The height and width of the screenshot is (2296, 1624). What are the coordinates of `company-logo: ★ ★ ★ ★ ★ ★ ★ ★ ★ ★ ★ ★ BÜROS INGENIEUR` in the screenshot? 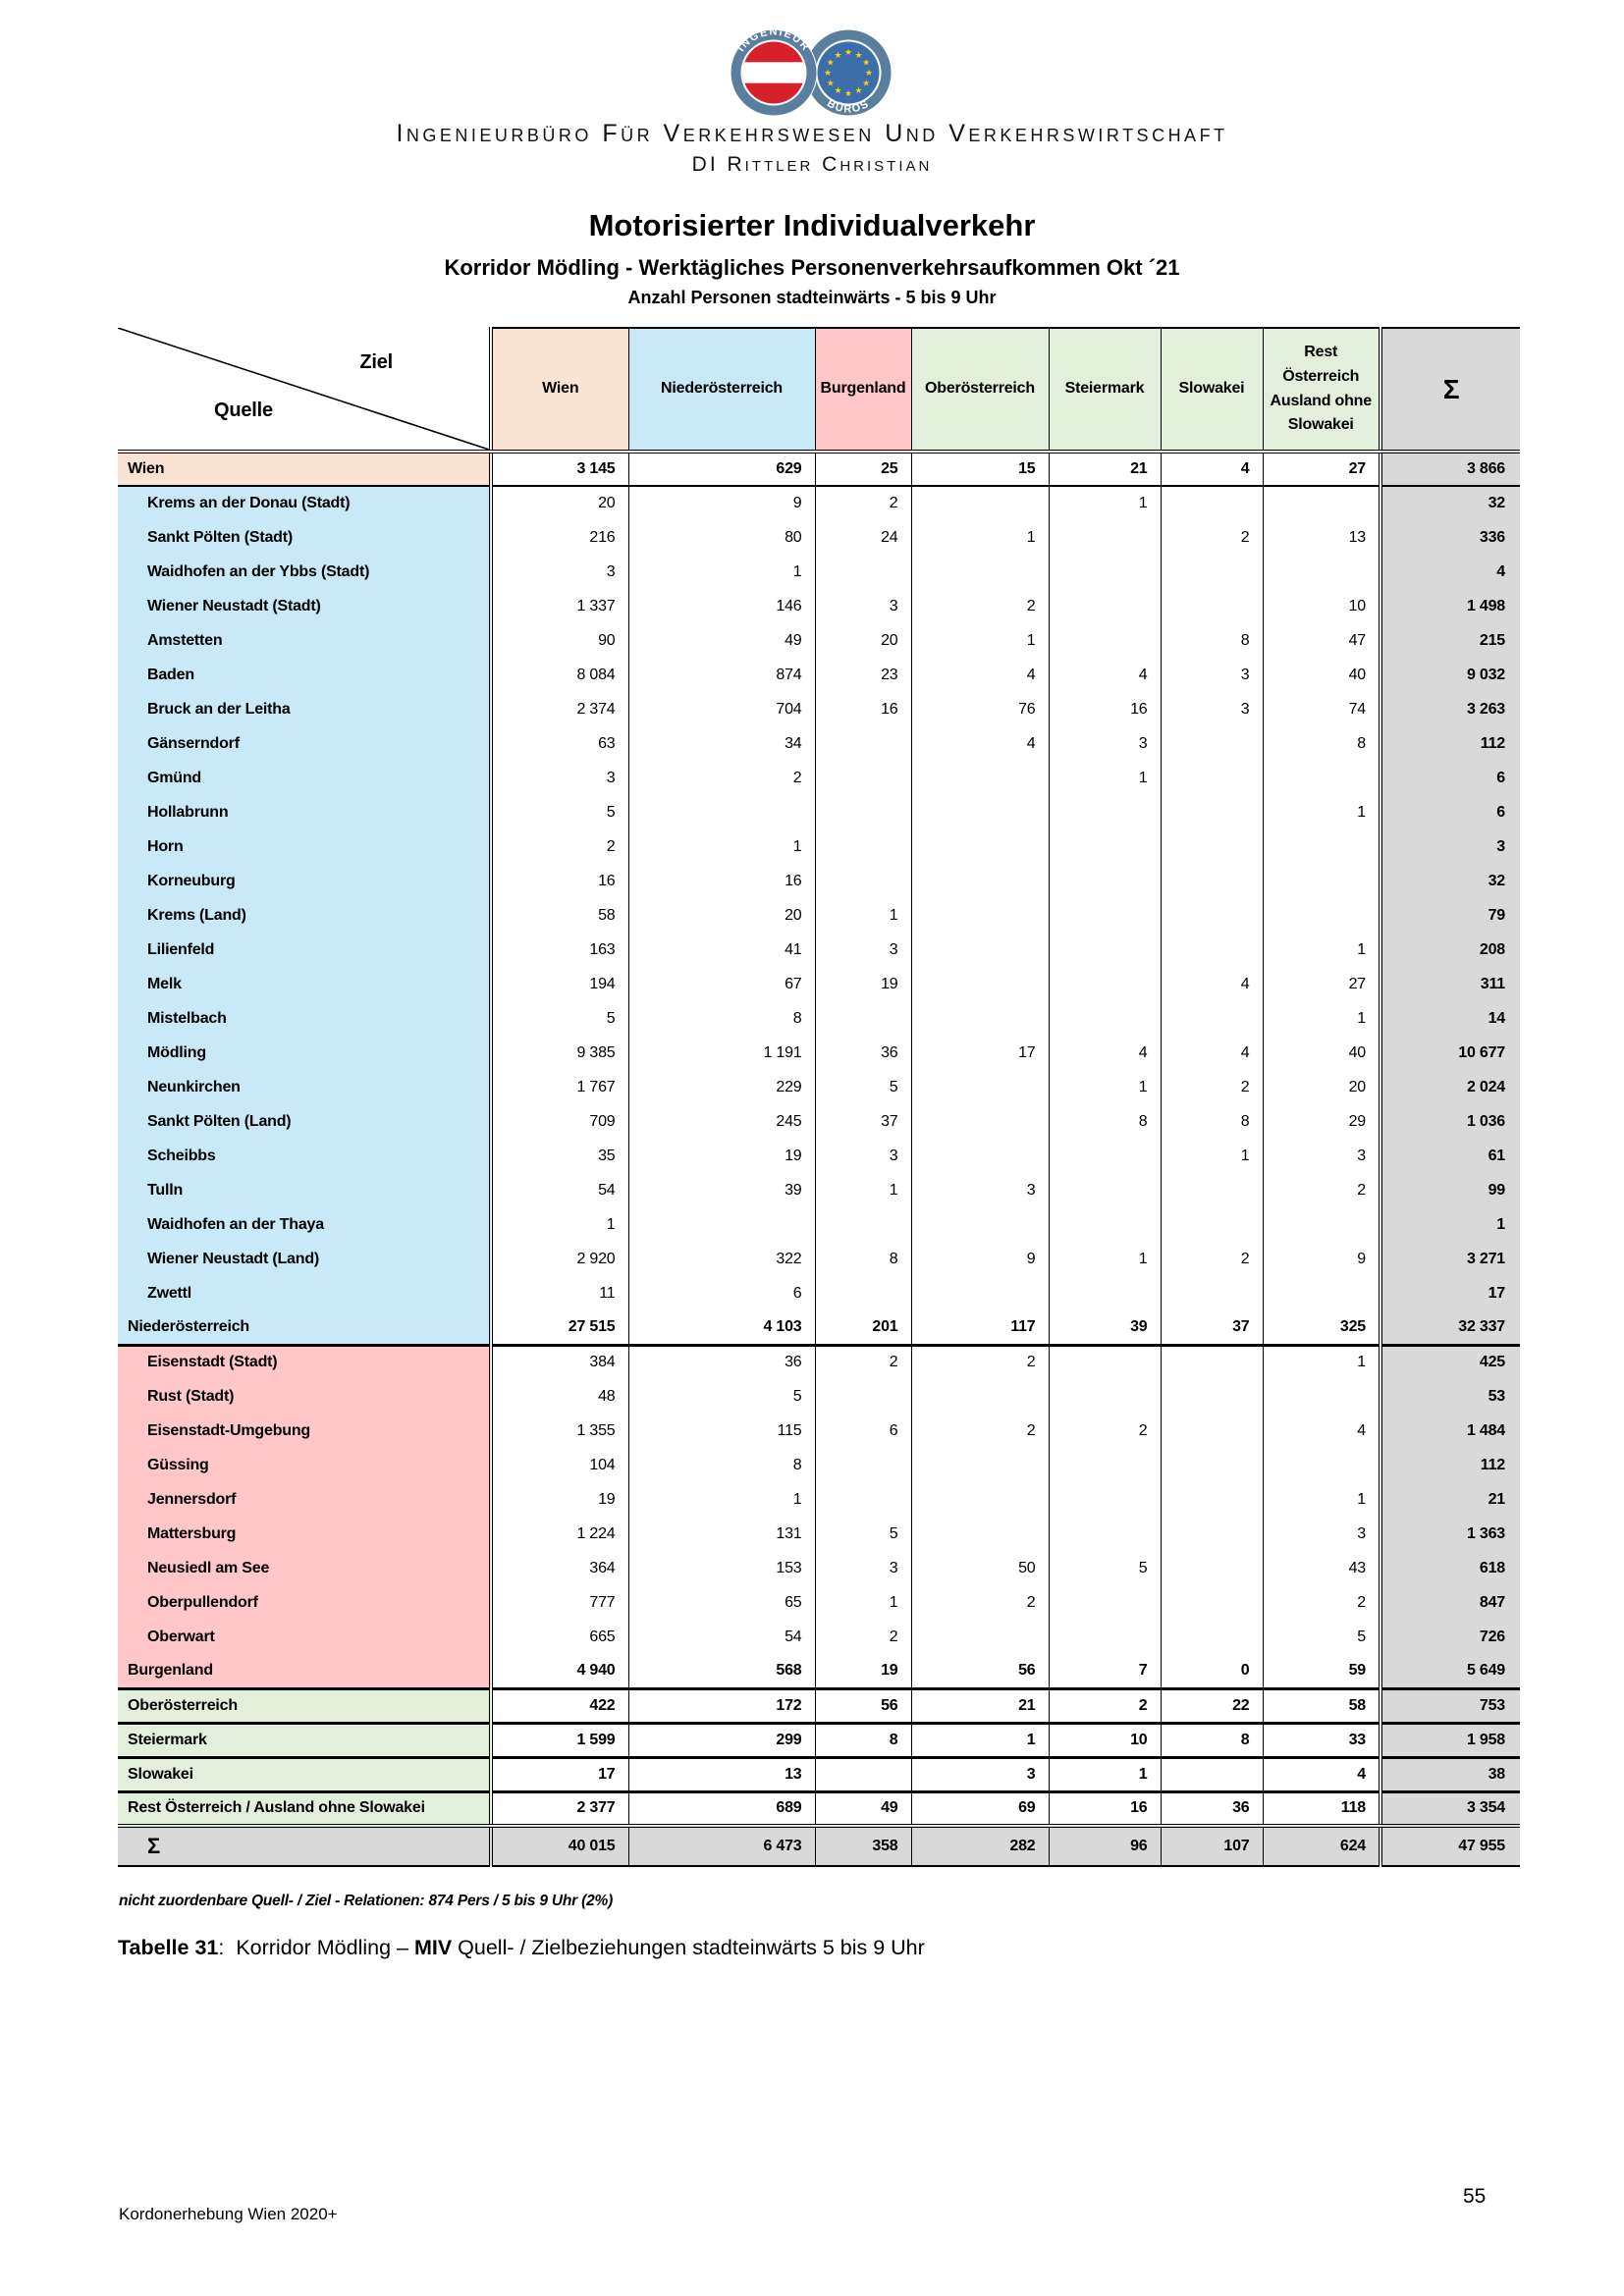 It's located at (812, 73).